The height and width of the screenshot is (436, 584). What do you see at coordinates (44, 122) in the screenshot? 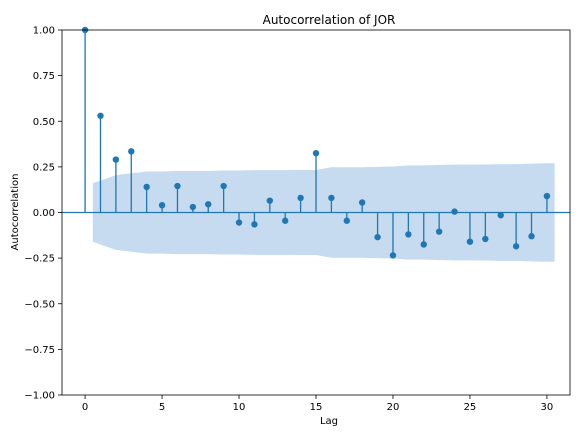
I see `y-tick-label-6: 0.50` at bounding box center [44, 122].